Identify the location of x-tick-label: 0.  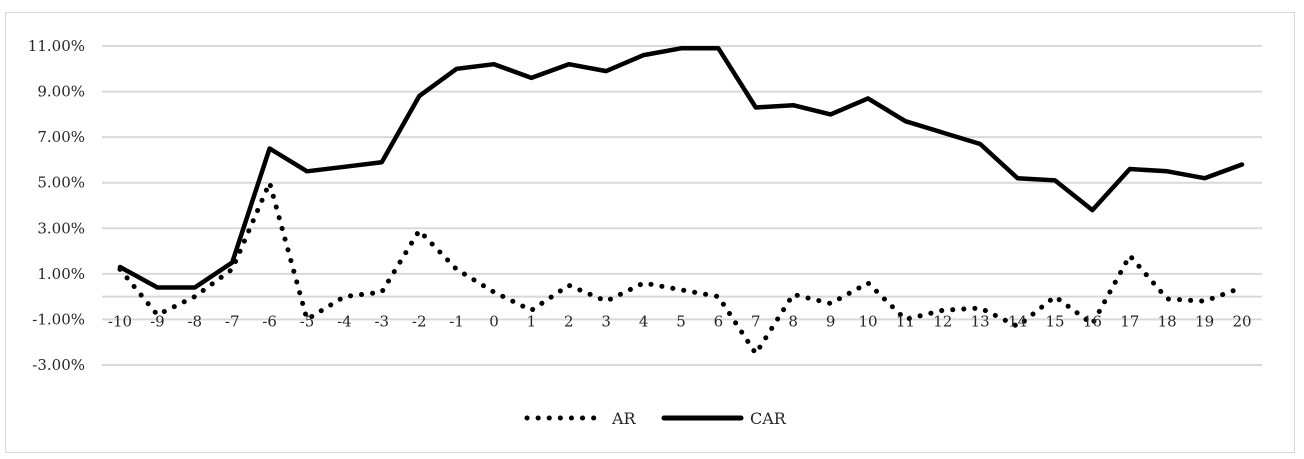
(494, 322).